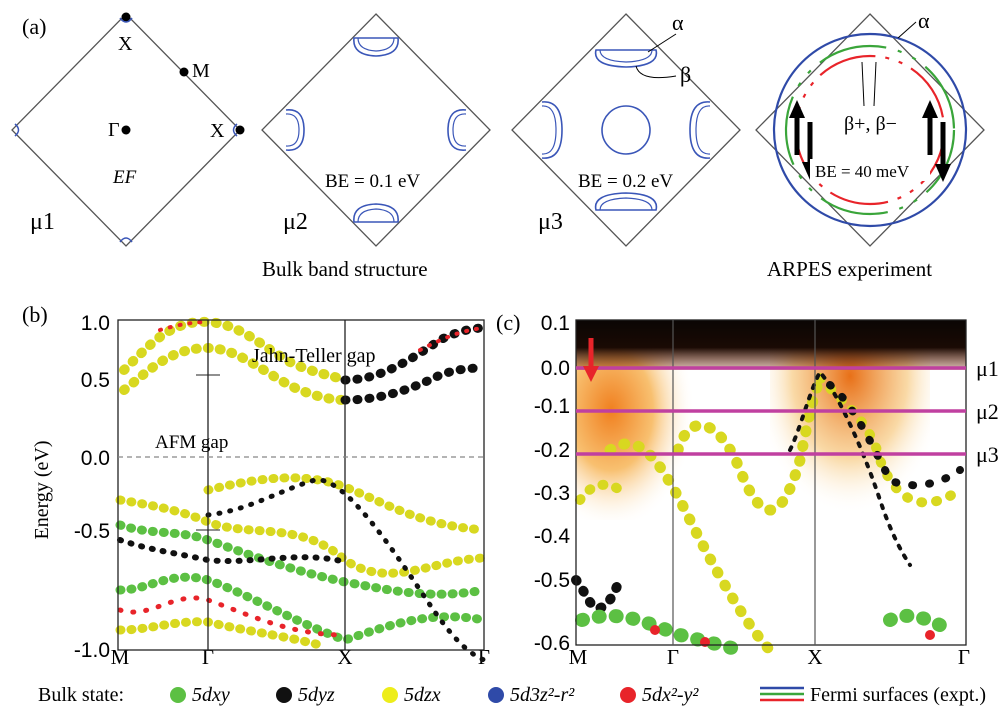 Image resolution: width=1004 pixels, height=725 pixels. What do you see at coordinates (552, 493) in the screenshot?
I see `c-ytick: -0.3` at bounding box center [552, 493].